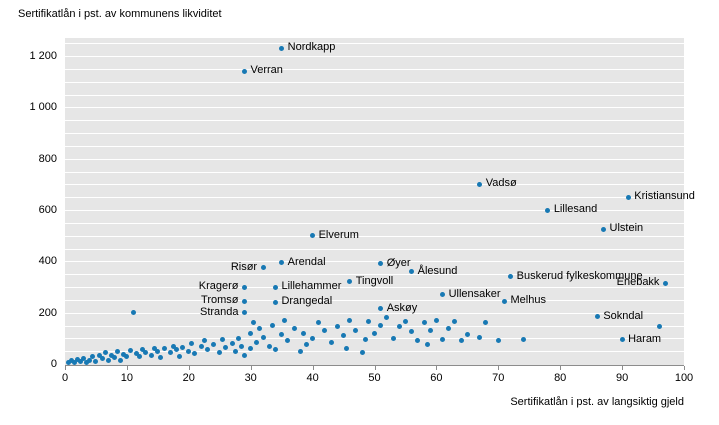 The height and width of the screenshot is (425, 719). I want to click on point-label: Melhus, so click(528, 300).